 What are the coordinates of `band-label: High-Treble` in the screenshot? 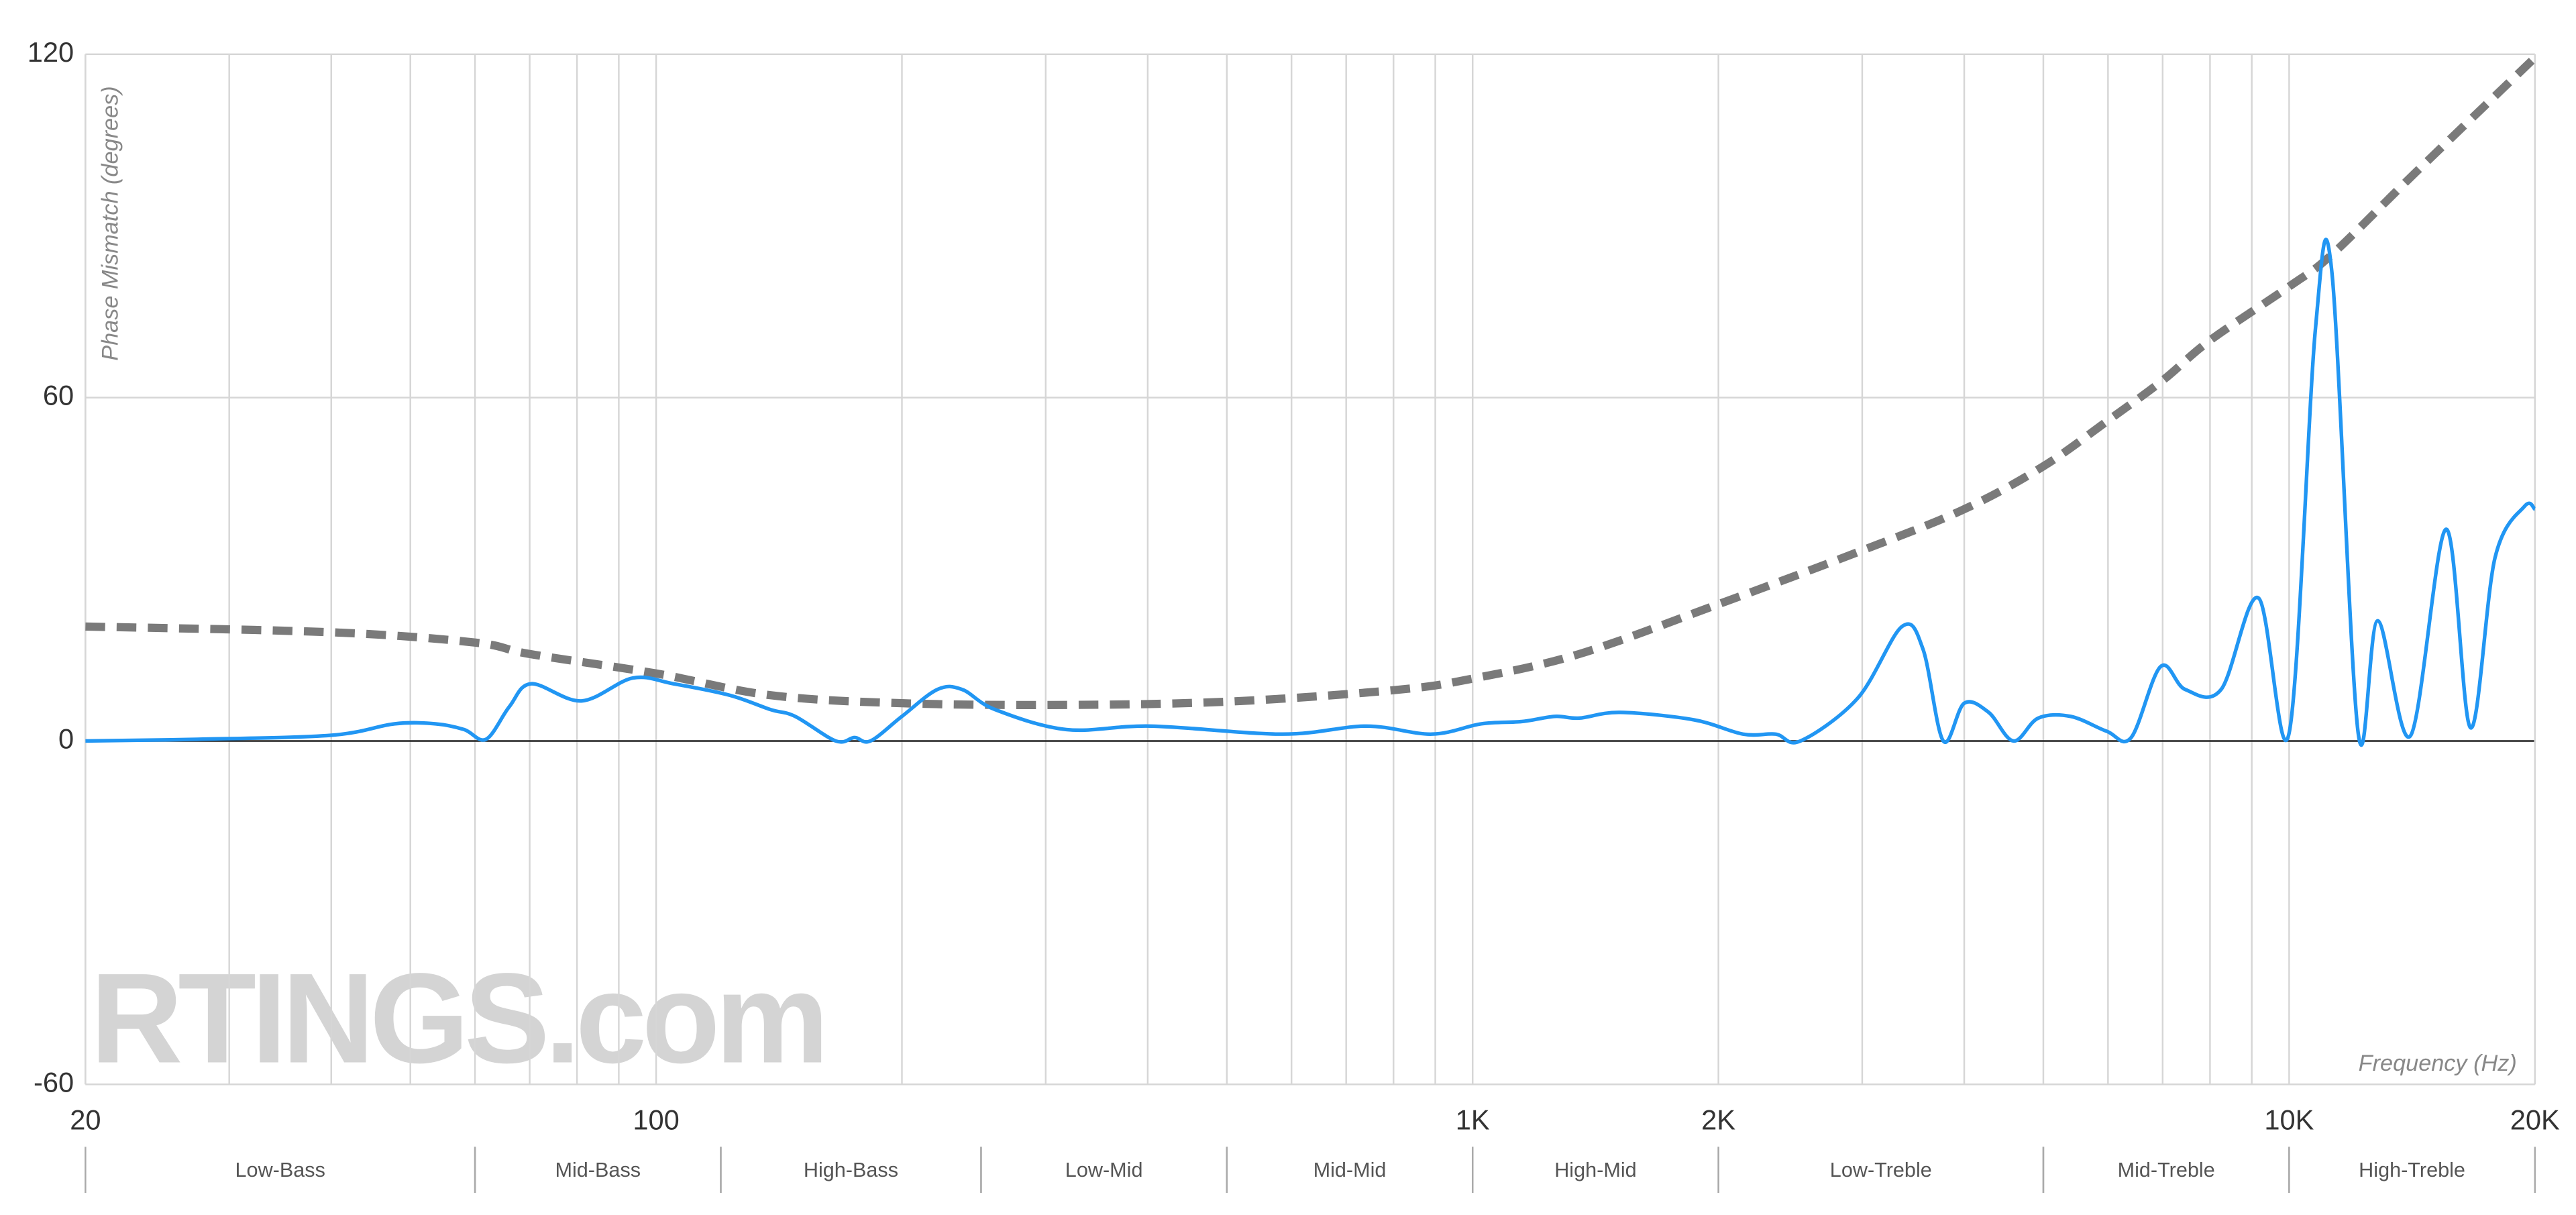 It's located at (2412, 1170).